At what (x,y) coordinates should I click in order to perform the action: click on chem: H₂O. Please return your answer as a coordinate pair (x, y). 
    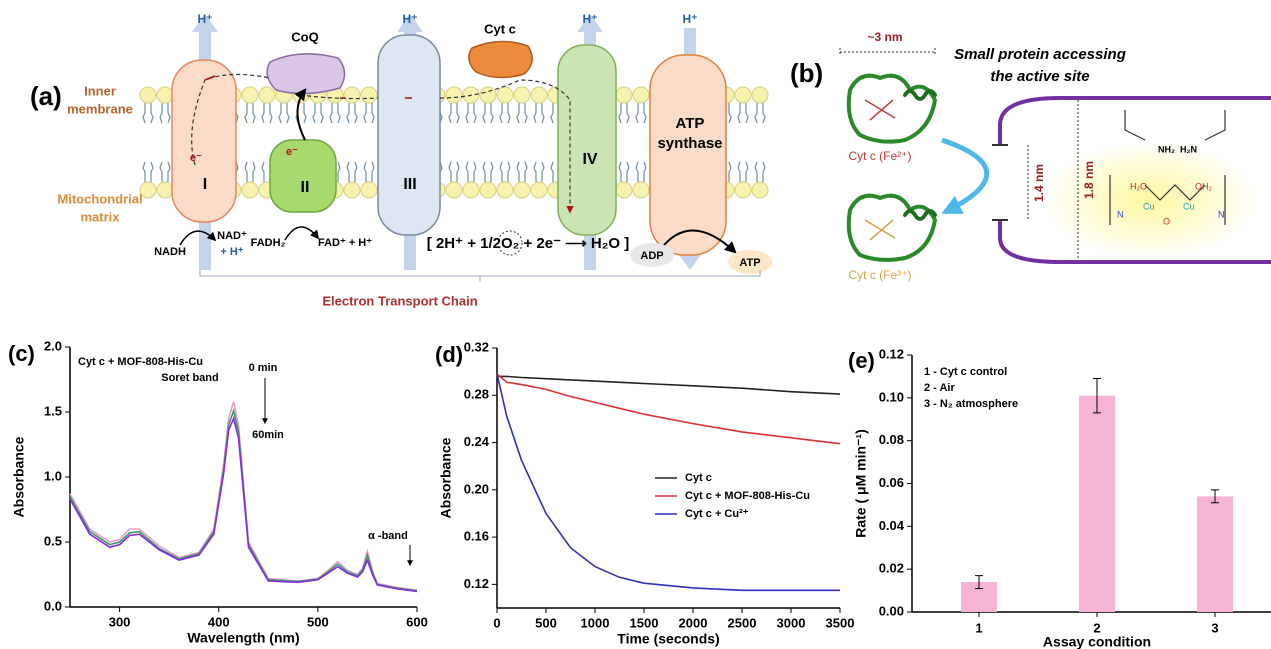
    Looking at the image, I should click on (1138, 186).